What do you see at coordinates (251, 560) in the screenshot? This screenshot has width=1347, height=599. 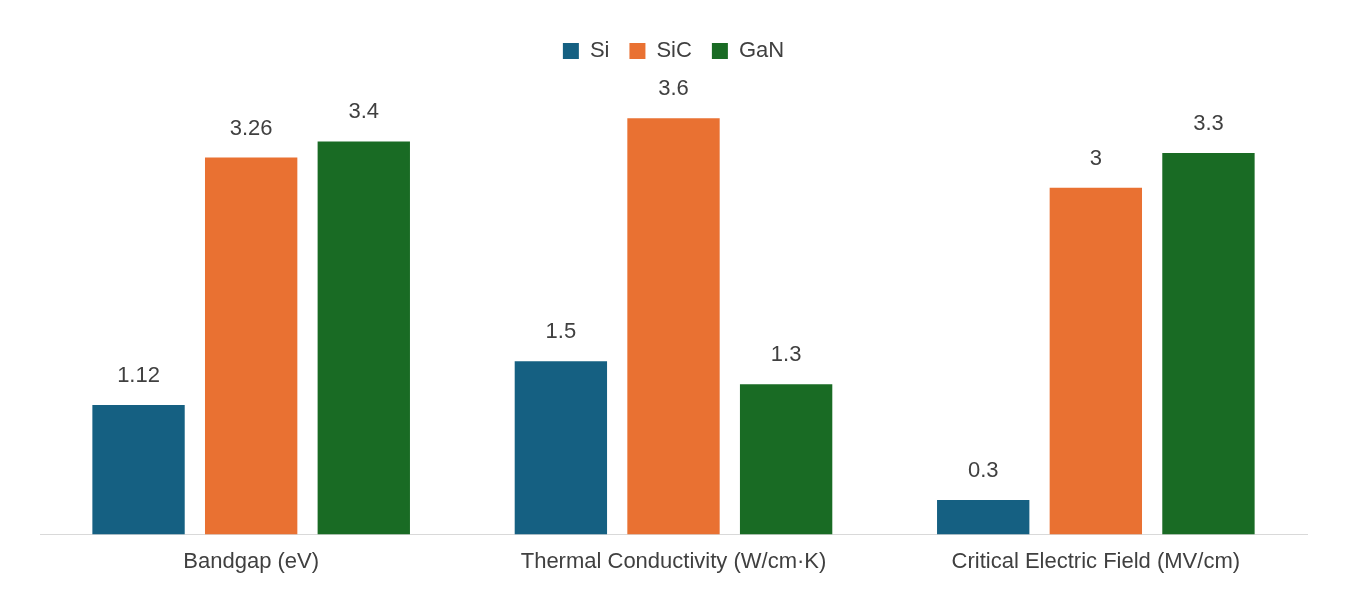 I see `x-tick-label: Bandgap (eV)` at bounding box center [251, 560].